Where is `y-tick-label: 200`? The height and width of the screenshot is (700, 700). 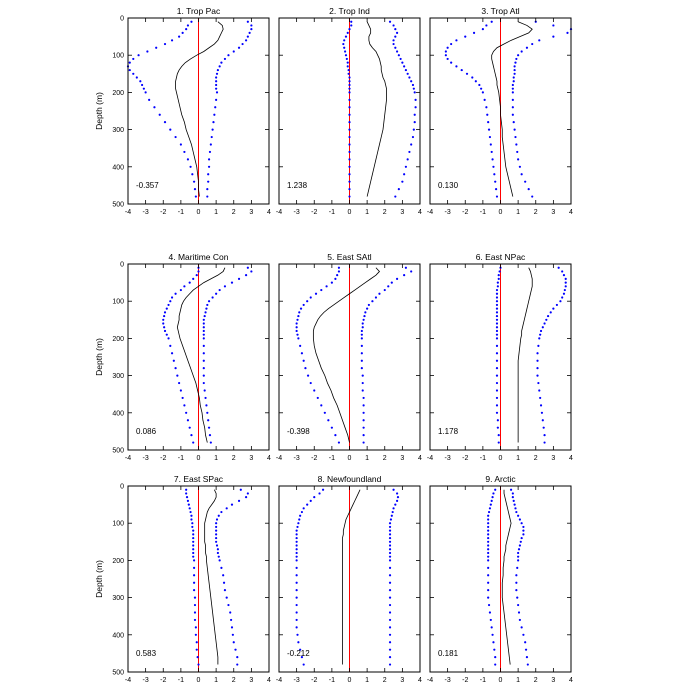 y-tick-label: 200 is located at coordinates (118, 561).